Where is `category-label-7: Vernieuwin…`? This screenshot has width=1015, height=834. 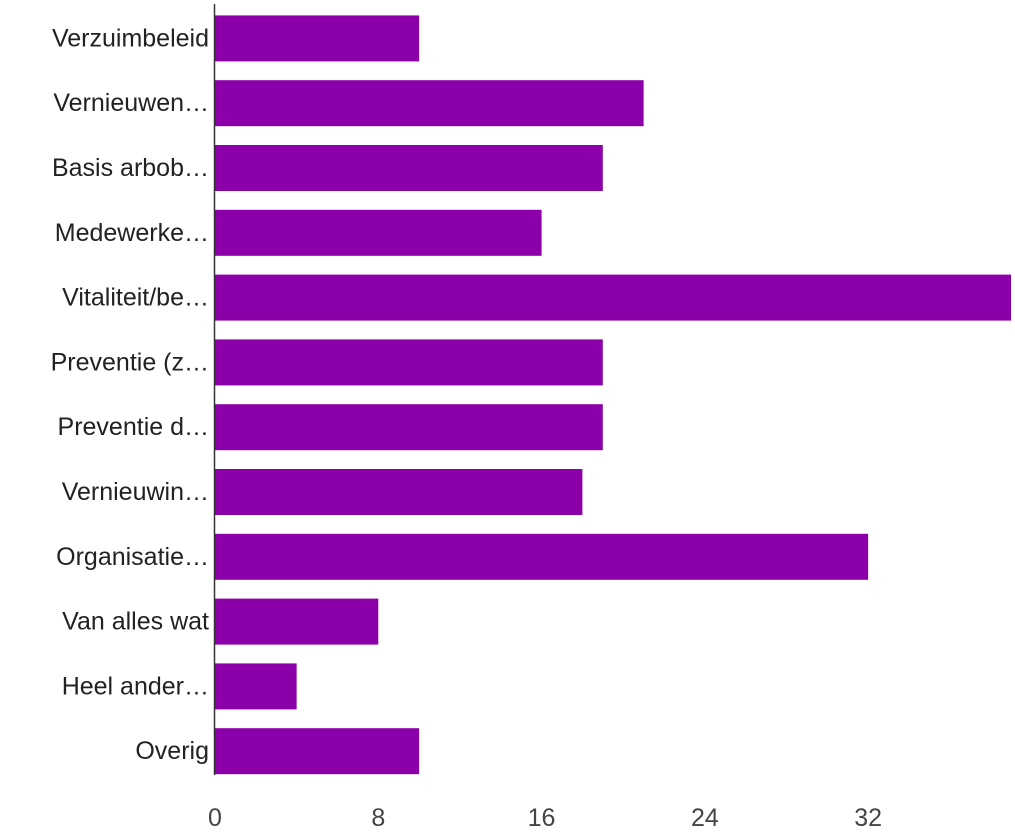
category-label-7: Vernieuwin… is located at coordinates (135, 492).